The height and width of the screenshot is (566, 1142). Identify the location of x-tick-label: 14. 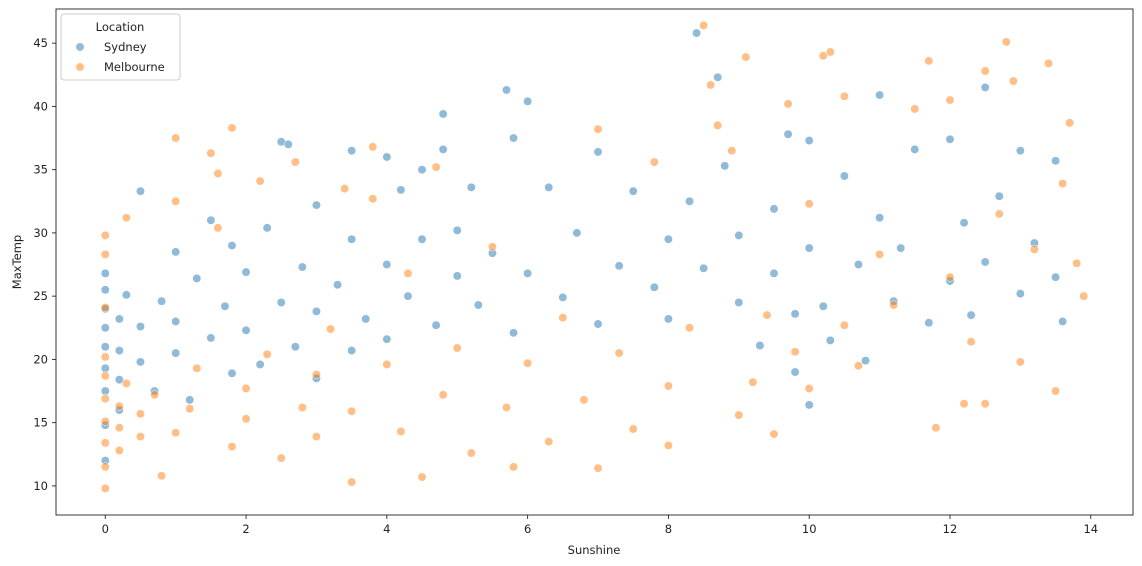
(1090, 529).